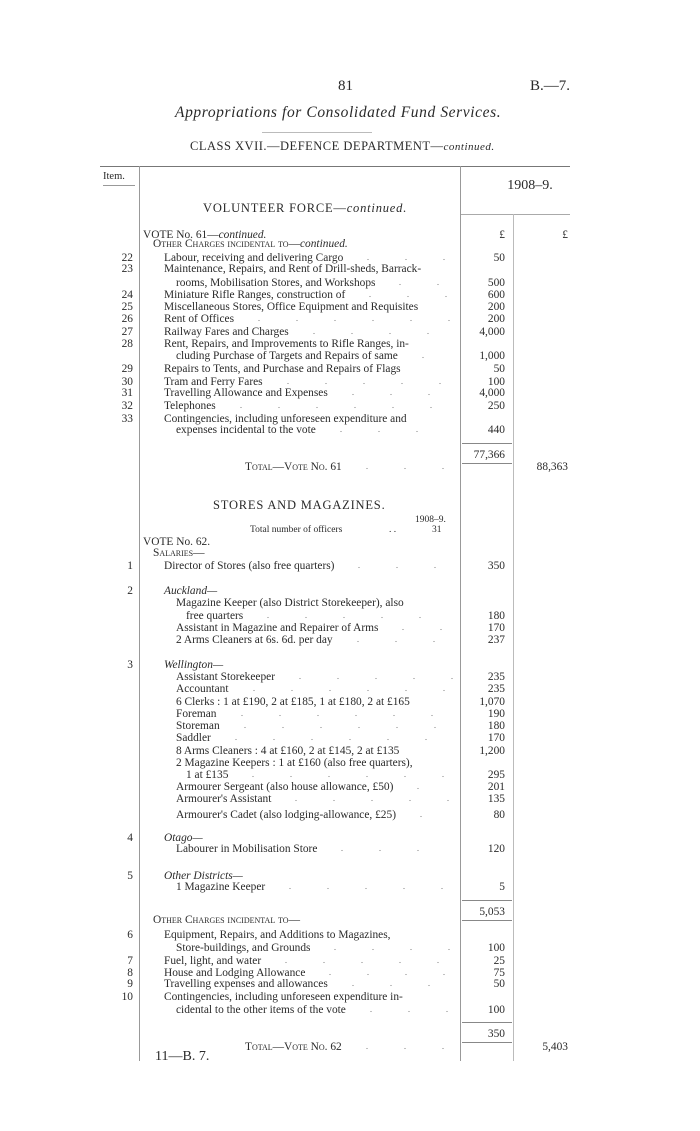 Image resolution: width=700 pixels, height=1131 pixels. What do you see at coordinates (345, 86) in the screenshot?
I see `page-number: 81` at bounding box center [345, 86].